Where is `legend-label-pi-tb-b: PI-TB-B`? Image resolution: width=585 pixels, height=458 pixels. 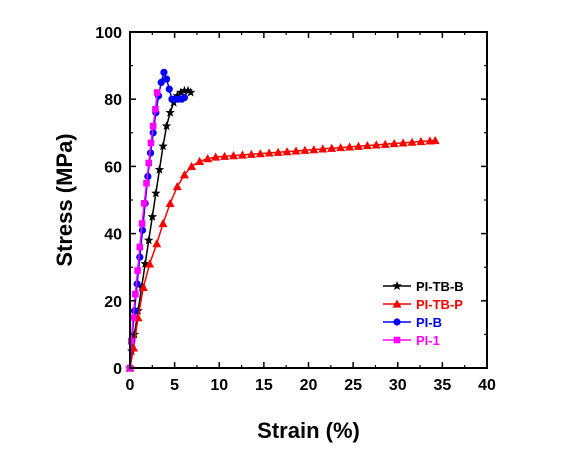
legend-label-pi-tb-b: PI-TB-B is located at coordinates (440, 286).